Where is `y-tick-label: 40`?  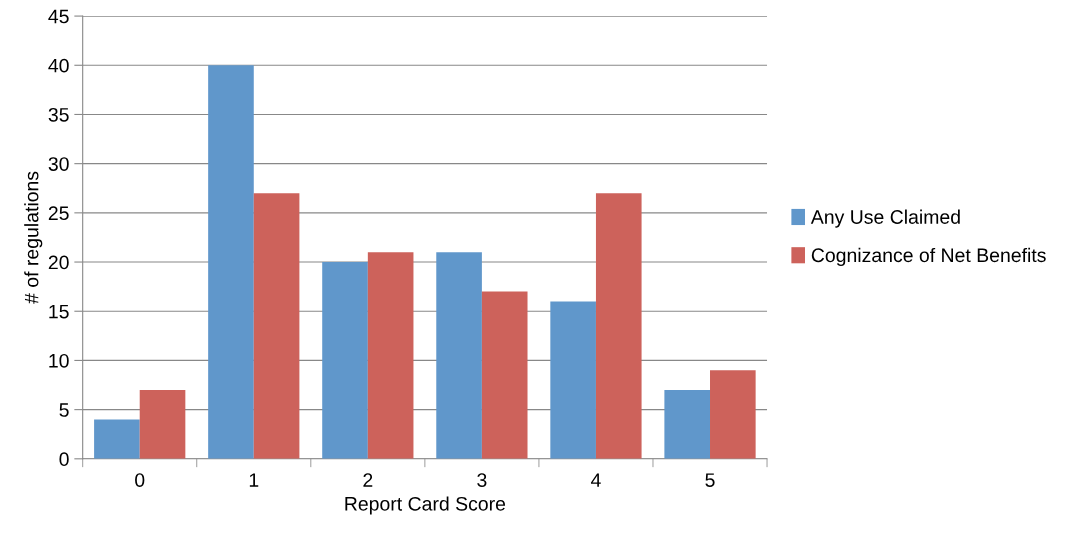 y-tick-label: 40 is located at coordinates (58, 65).